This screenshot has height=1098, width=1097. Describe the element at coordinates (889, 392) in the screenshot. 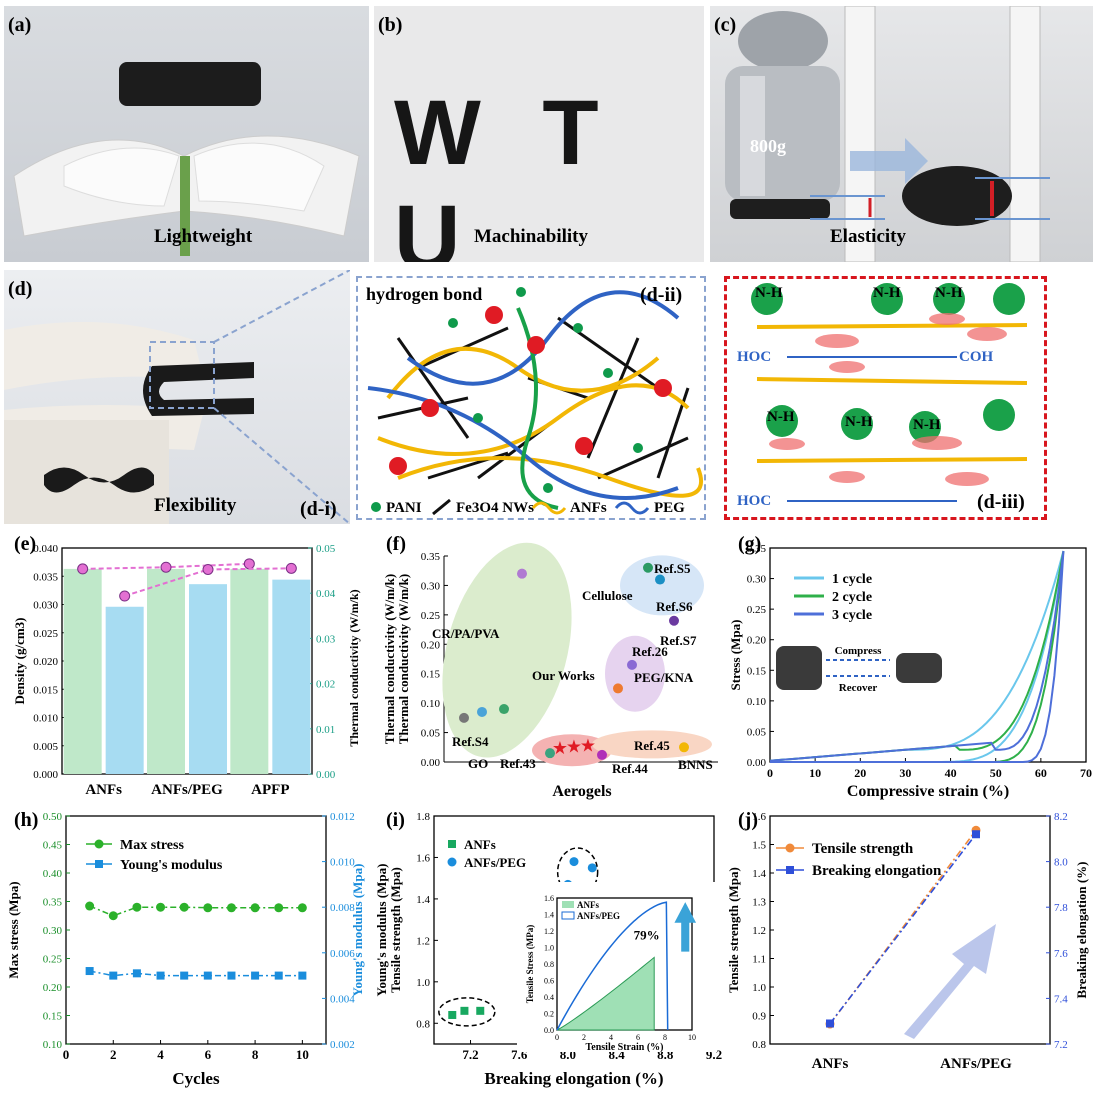

I see `molecular-structure` at that location.